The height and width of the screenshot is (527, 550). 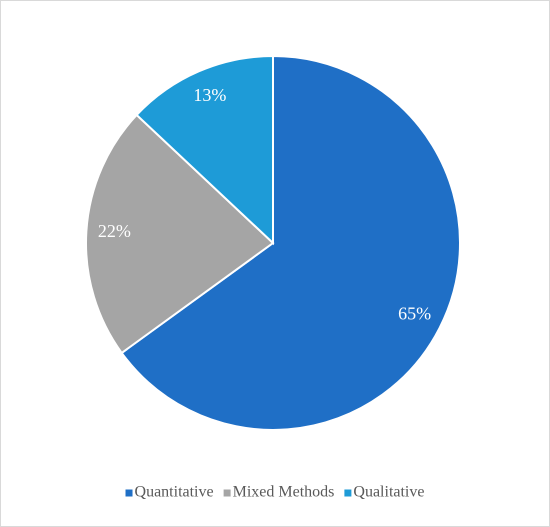 What do you see at coordinates (174, 492) in the screenshot?
I see `legend-label: Quantitative` at bounding box center [174, 492].